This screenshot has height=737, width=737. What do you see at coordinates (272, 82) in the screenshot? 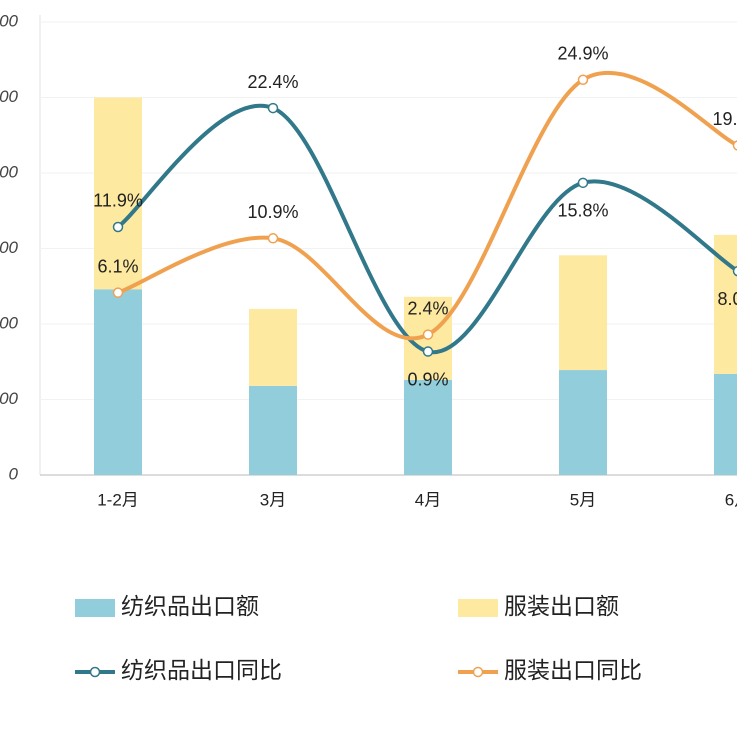
I see `data-label: 22.4%` at bounding box center [272, 82].